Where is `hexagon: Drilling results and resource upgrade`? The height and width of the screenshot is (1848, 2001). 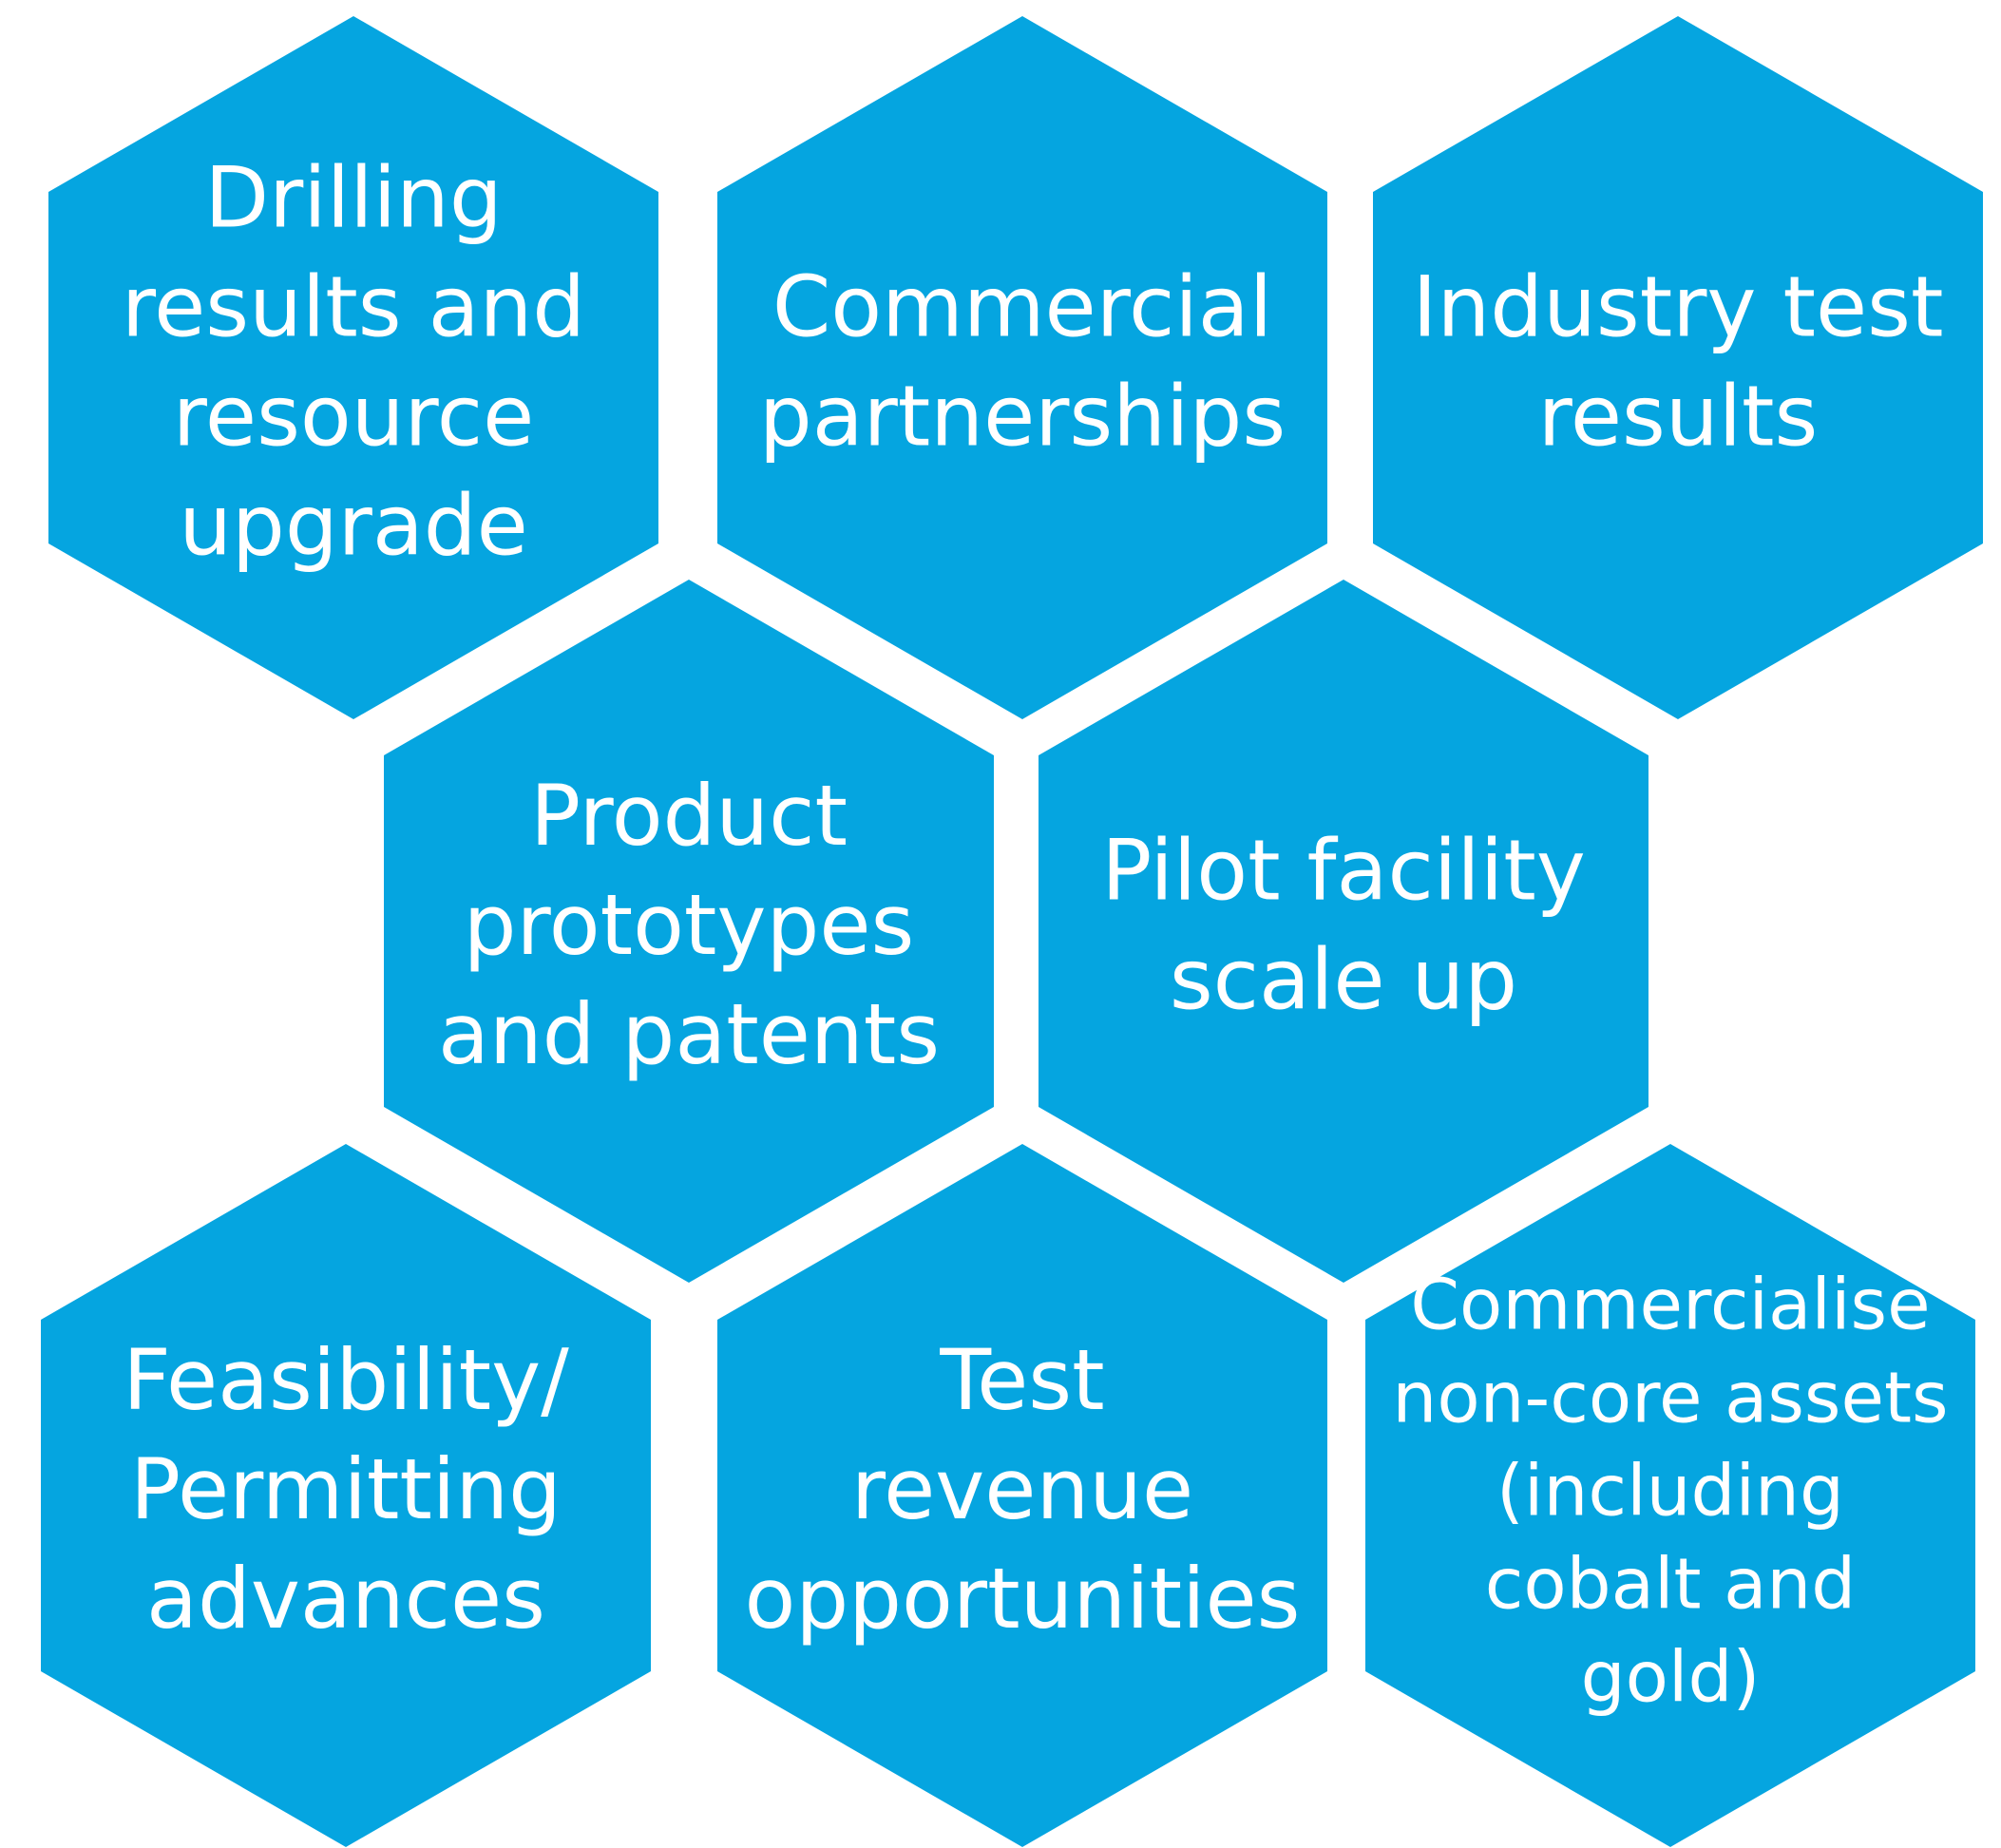 hexagon: Drilling results and resource upgrade is located at coordinates (353, 367).